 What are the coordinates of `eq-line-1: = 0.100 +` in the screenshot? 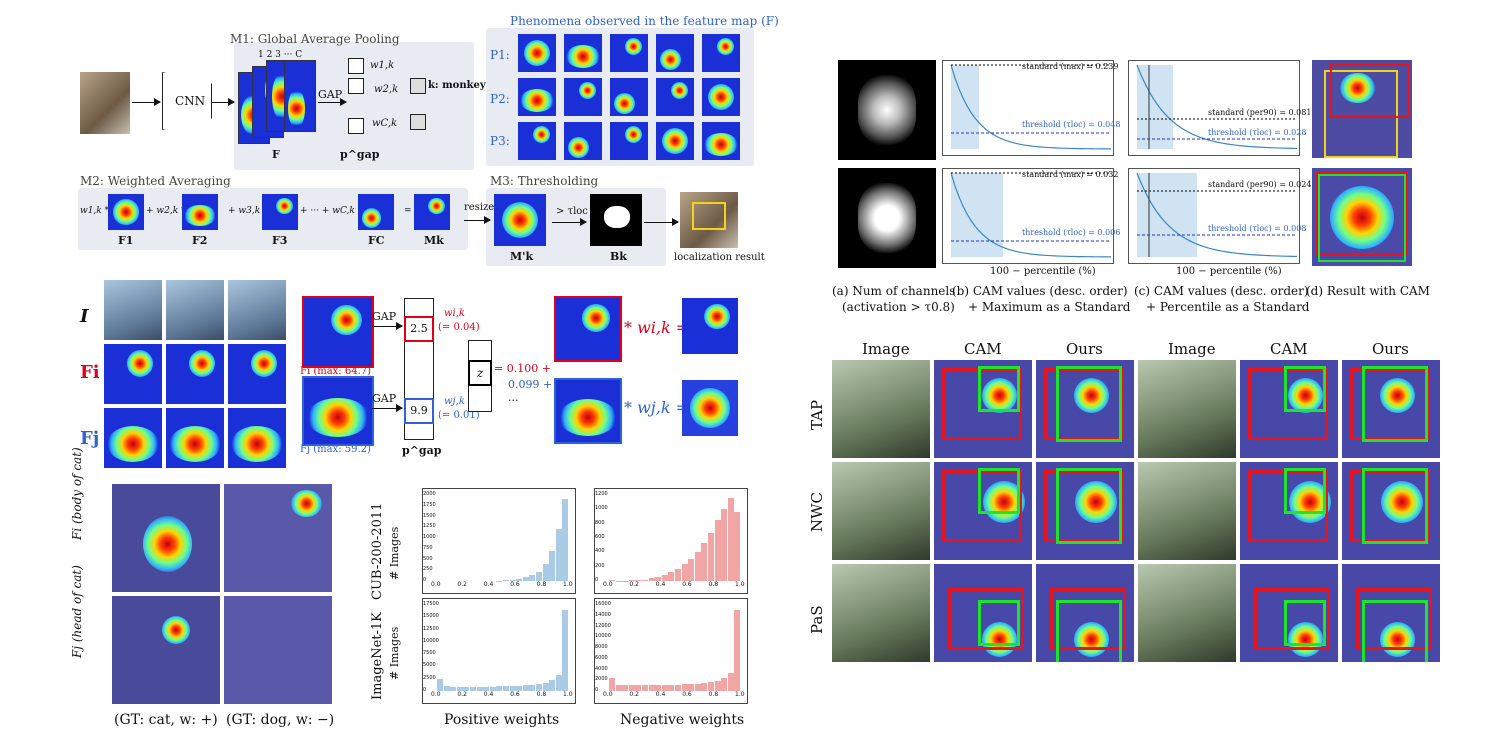 It's located at (522, 368).